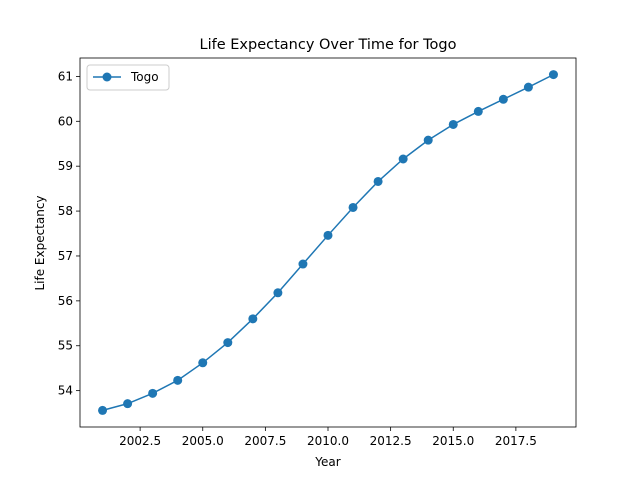 The image size is (640, 480). Describe the element at coordinates (65, 166) in the screenshot. I see `y-tick-label: 59` at that location.